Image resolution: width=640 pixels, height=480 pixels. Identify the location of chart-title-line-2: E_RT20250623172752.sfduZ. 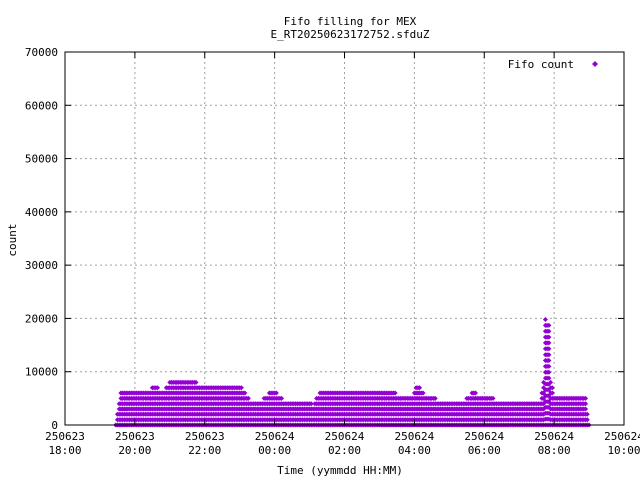
(350, 34).